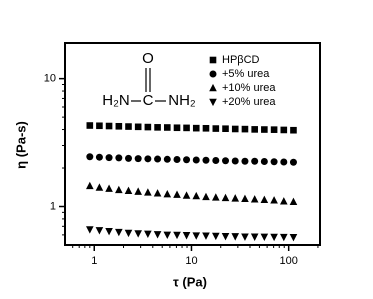 Image resolution: width=373 pixels, height=299 pixels. I want to click on y-axis-label: η (Pa-s), so click(20, 145).